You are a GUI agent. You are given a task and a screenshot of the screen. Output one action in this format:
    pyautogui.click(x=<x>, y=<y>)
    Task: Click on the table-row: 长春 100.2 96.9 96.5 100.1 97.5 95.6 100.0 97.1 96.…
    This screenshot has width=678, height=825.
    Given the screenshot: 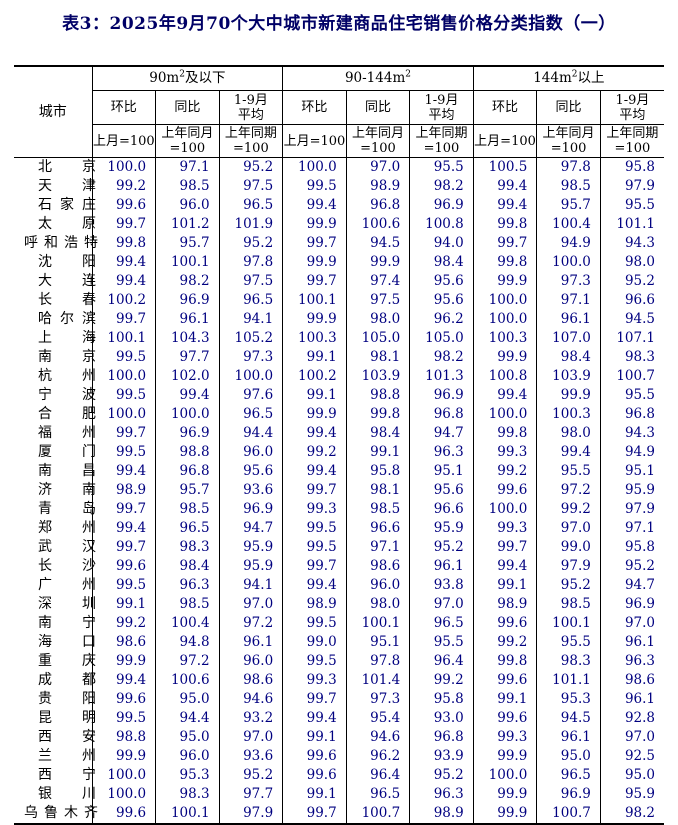 What is the action you would take?
    pyautogui.click(x=339, y=300)
    